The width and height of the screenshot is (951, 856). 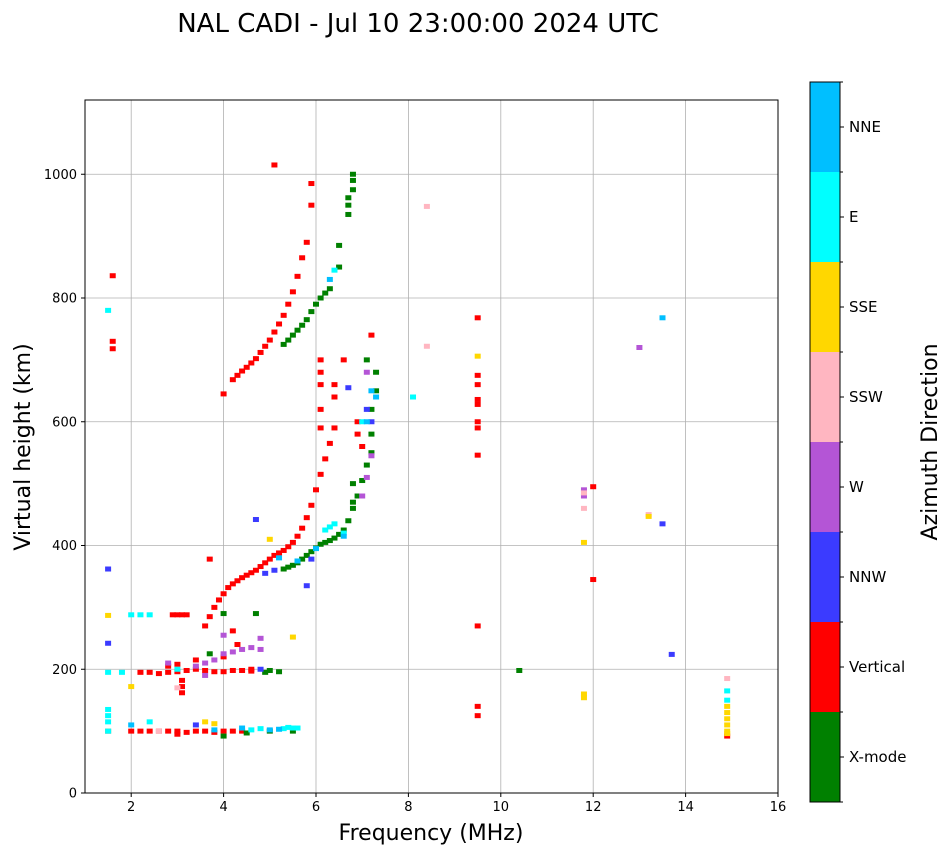 What do you see at coordinates (223, 807) in the screenshot?
I see `x-tick-label: 4` at bounding box center [223, 807].